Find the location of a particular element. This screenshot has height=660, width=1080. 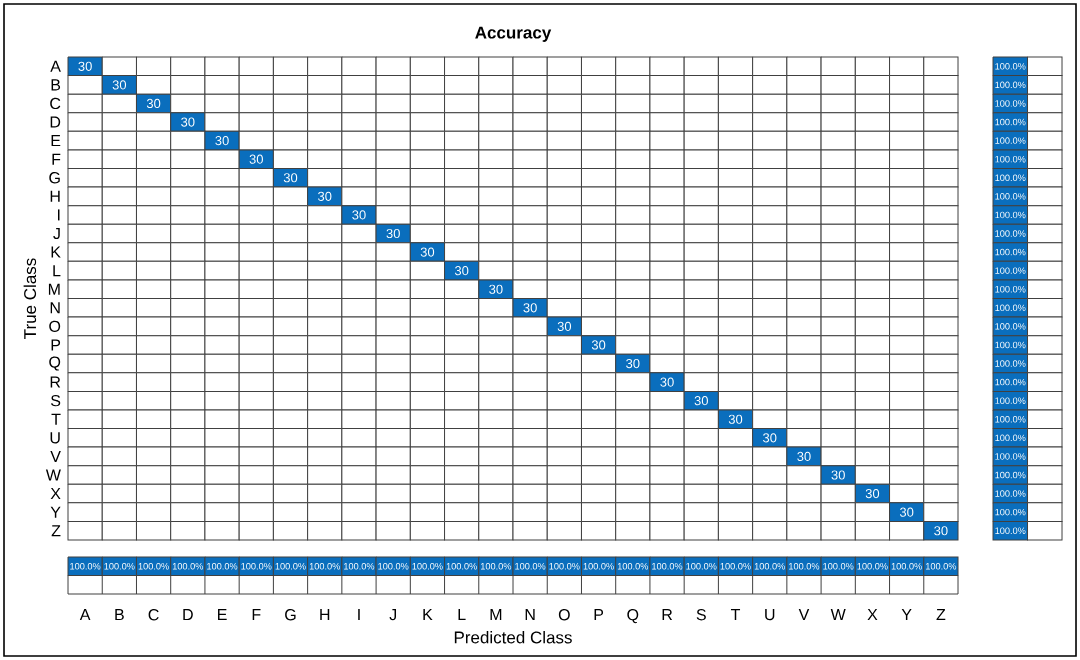

y-tick-label: Z is located at coordinates (56, 531).